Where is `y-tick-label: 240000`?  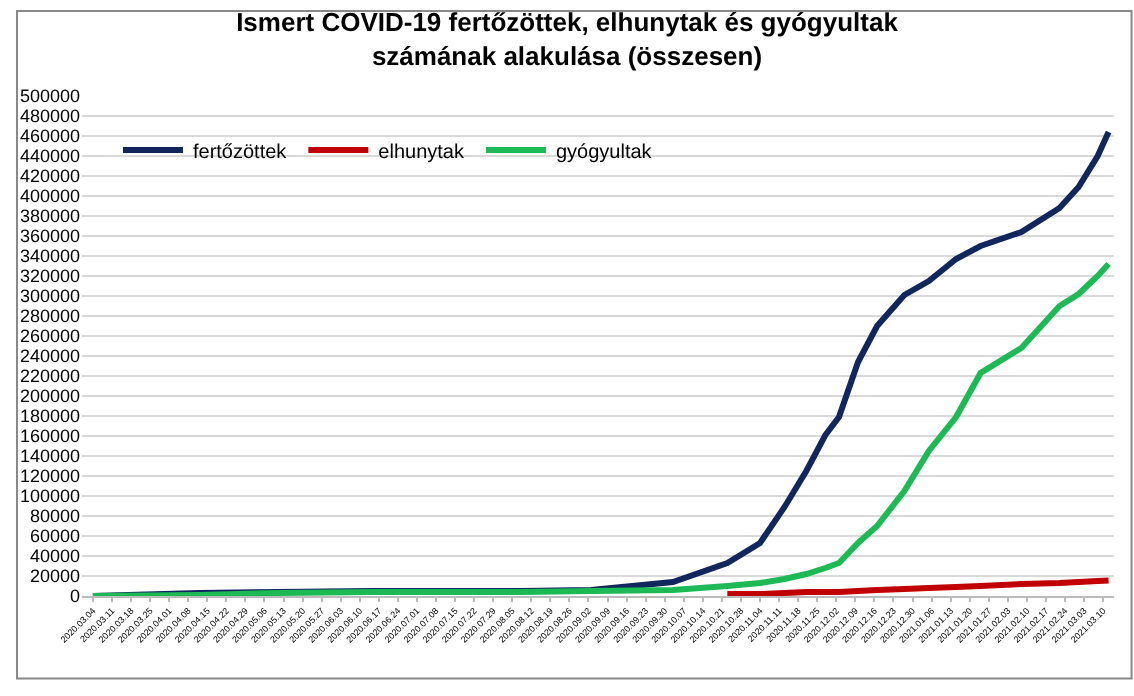 y-tick-label: 240000 is located at coordinates (49, 356).